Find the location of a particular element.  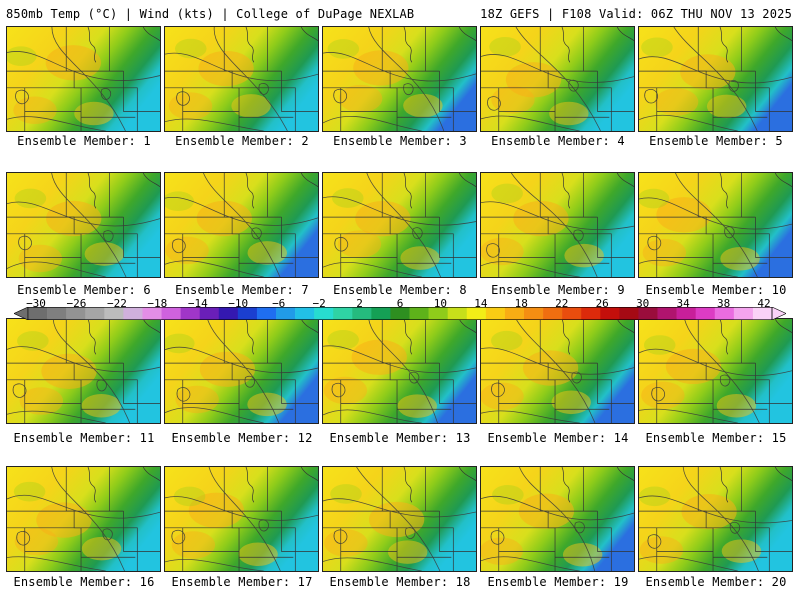

colorbar-tick-label: −26 is located at coordinates (76, 303).